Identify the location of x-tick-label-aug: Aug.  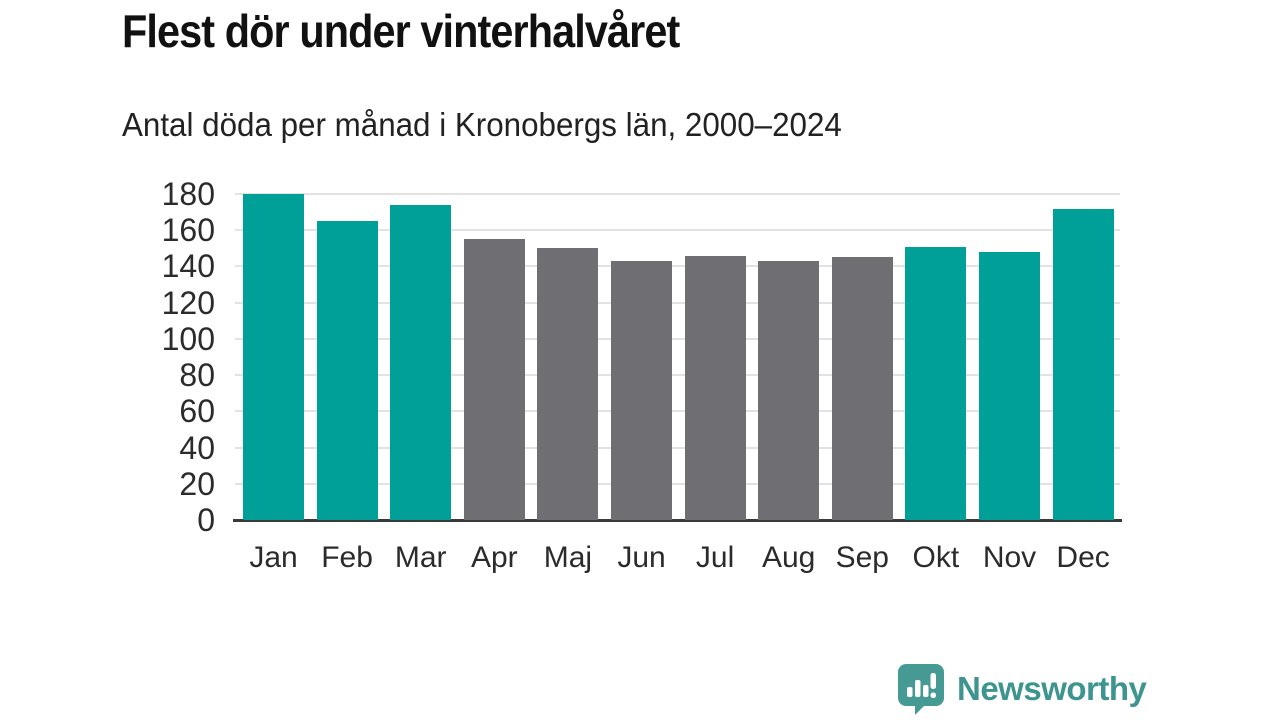
(788, 557).